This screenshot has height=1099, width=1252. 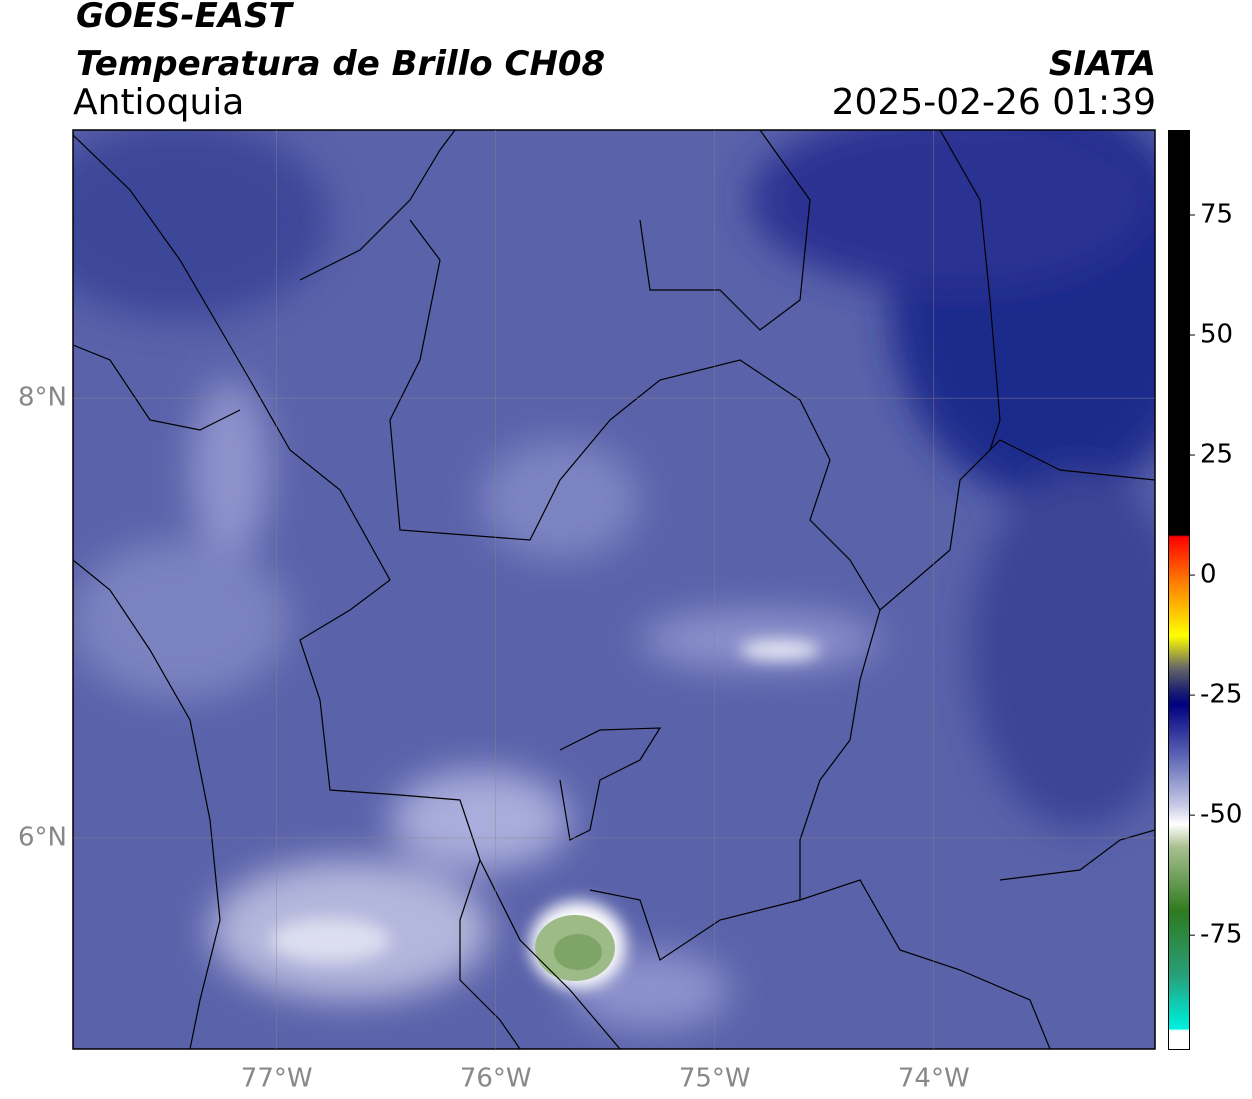 I want to click on colorbar-tick-label: 75, so click(x=1216, y=214).